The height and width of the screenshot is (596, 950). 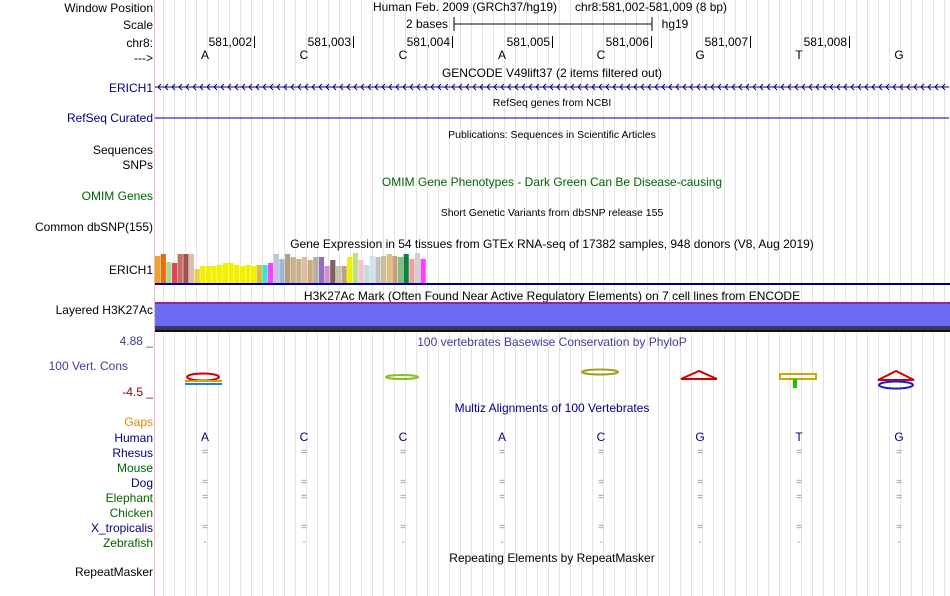 I want to click on gencode-track-title: GENCODE V49lift37 (2 items filtered out), so click(x=552, y=73).